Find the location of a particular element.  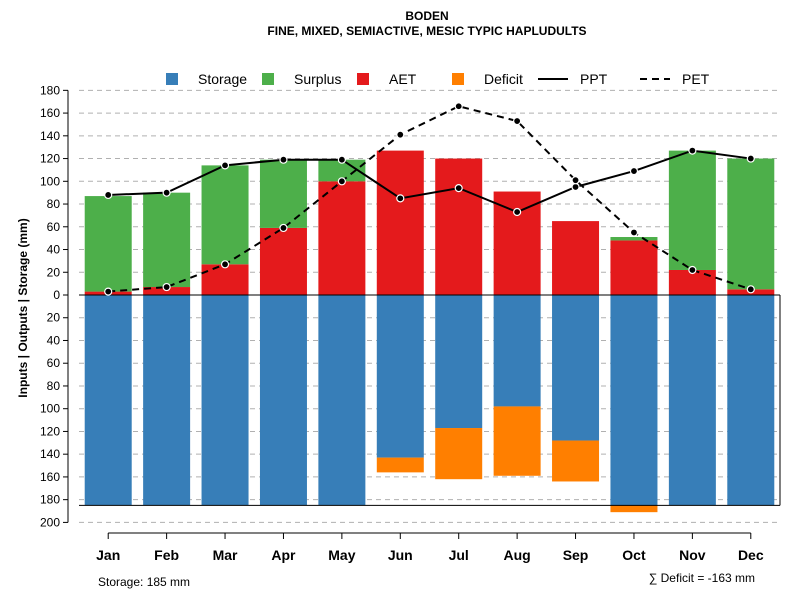

legend-label-deficit: Deficit is located at coordinates (503, 79).